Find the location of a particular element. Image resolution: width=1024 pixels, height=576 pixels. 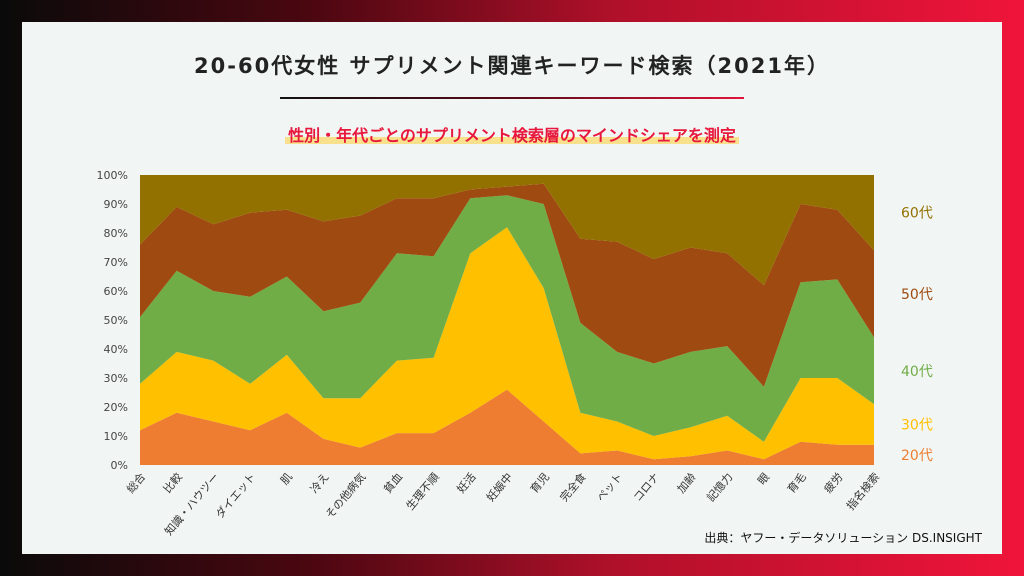

x-tick-label: 妊活 is located at coordinates (466, 483).